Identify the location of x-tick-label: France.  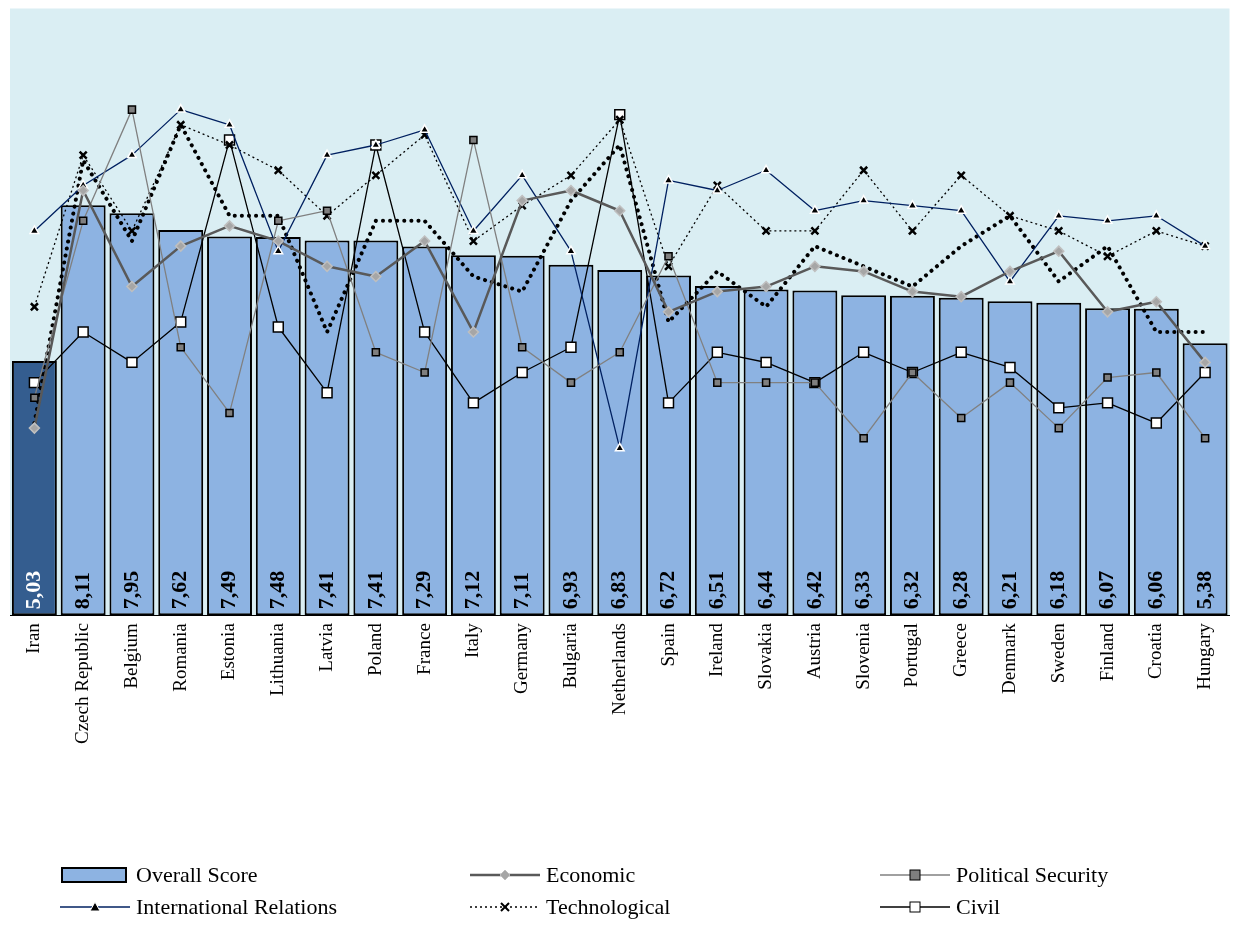
(423, 649).